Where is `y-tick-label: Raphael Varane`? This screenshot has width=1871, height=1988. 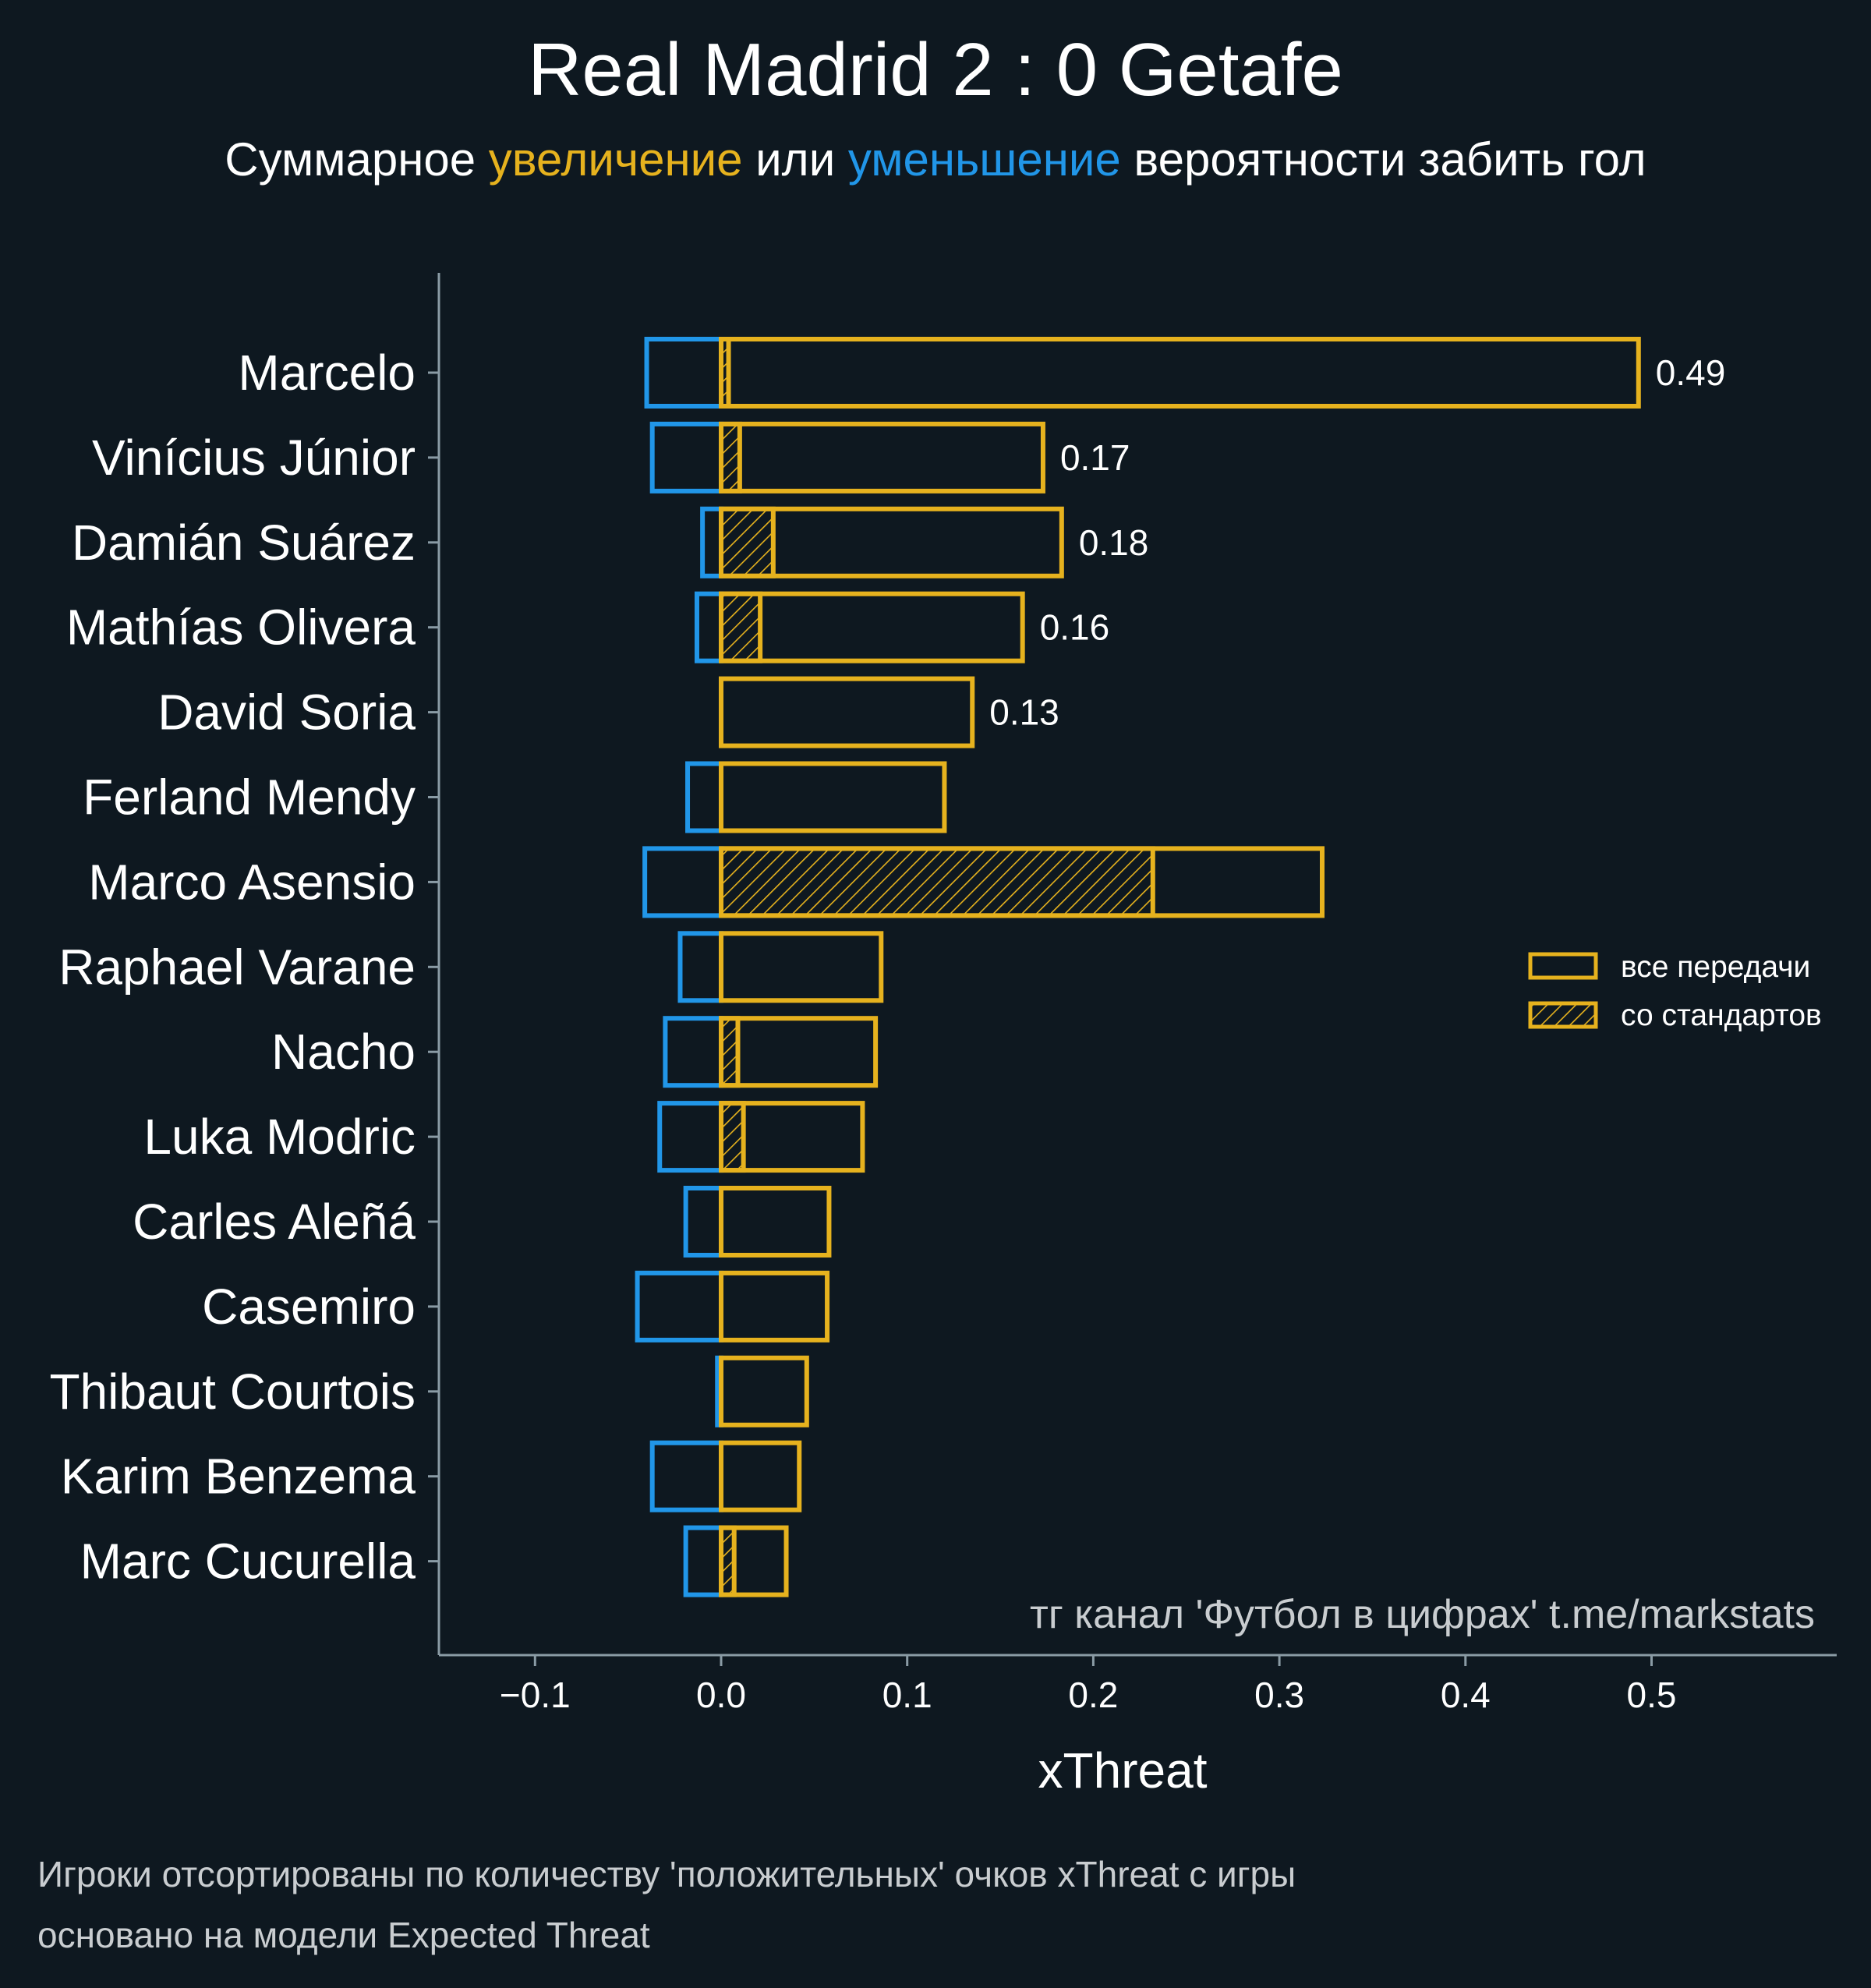 y-tick-label: Raphael Varane is located at coordinates (237, 967).